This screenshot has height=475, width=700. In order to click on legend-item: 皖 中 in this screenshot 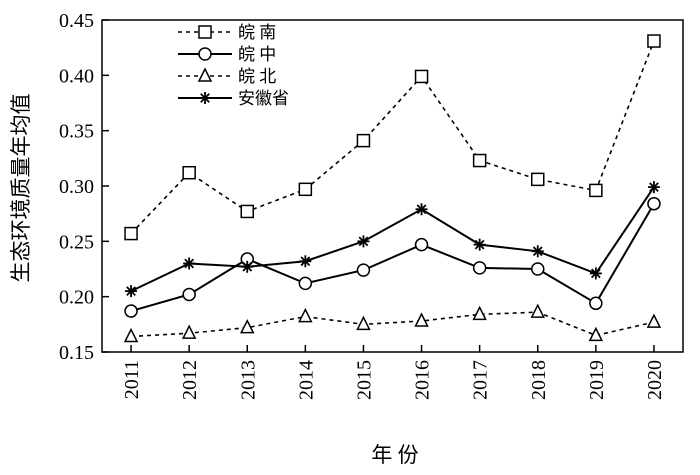, I will do `click(227, 54)`.